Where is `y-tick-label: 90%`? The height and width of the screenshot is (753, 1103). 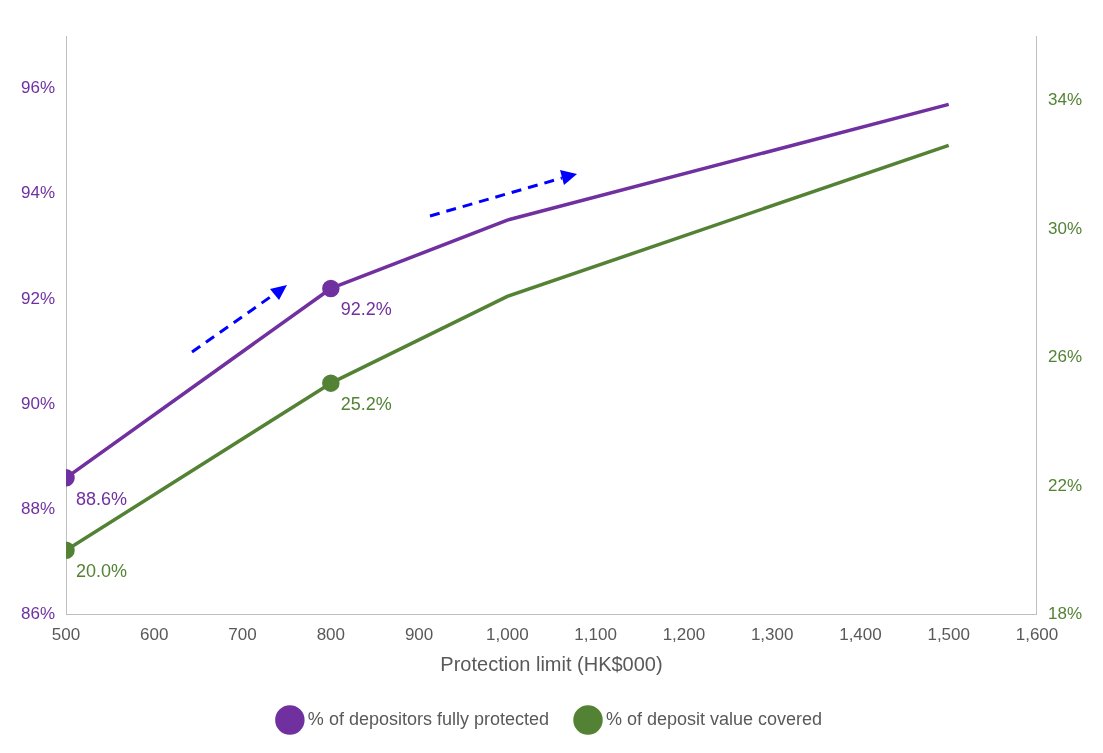 y-tick-label: 90% is located at coordinates (38, 403).